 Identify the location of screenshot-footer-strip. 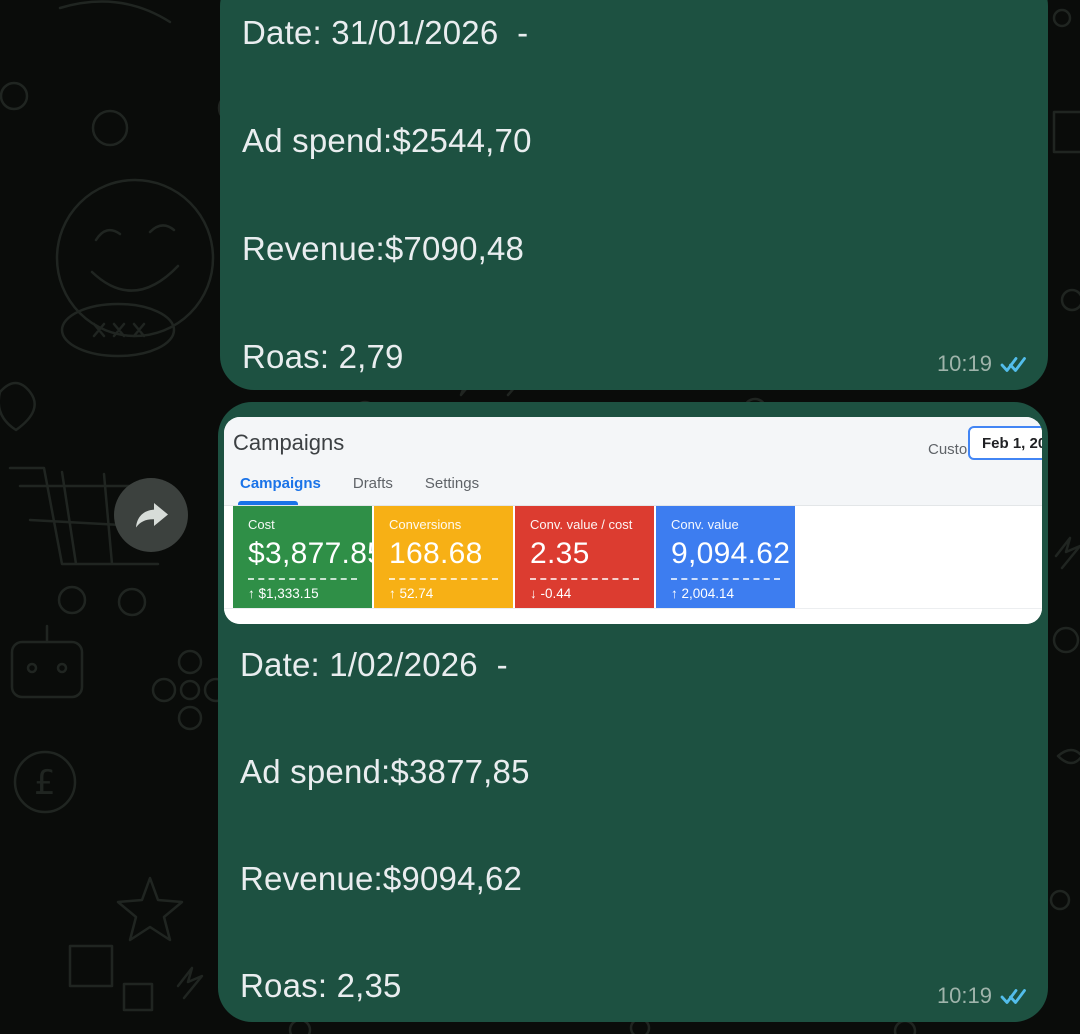
(633, 616).